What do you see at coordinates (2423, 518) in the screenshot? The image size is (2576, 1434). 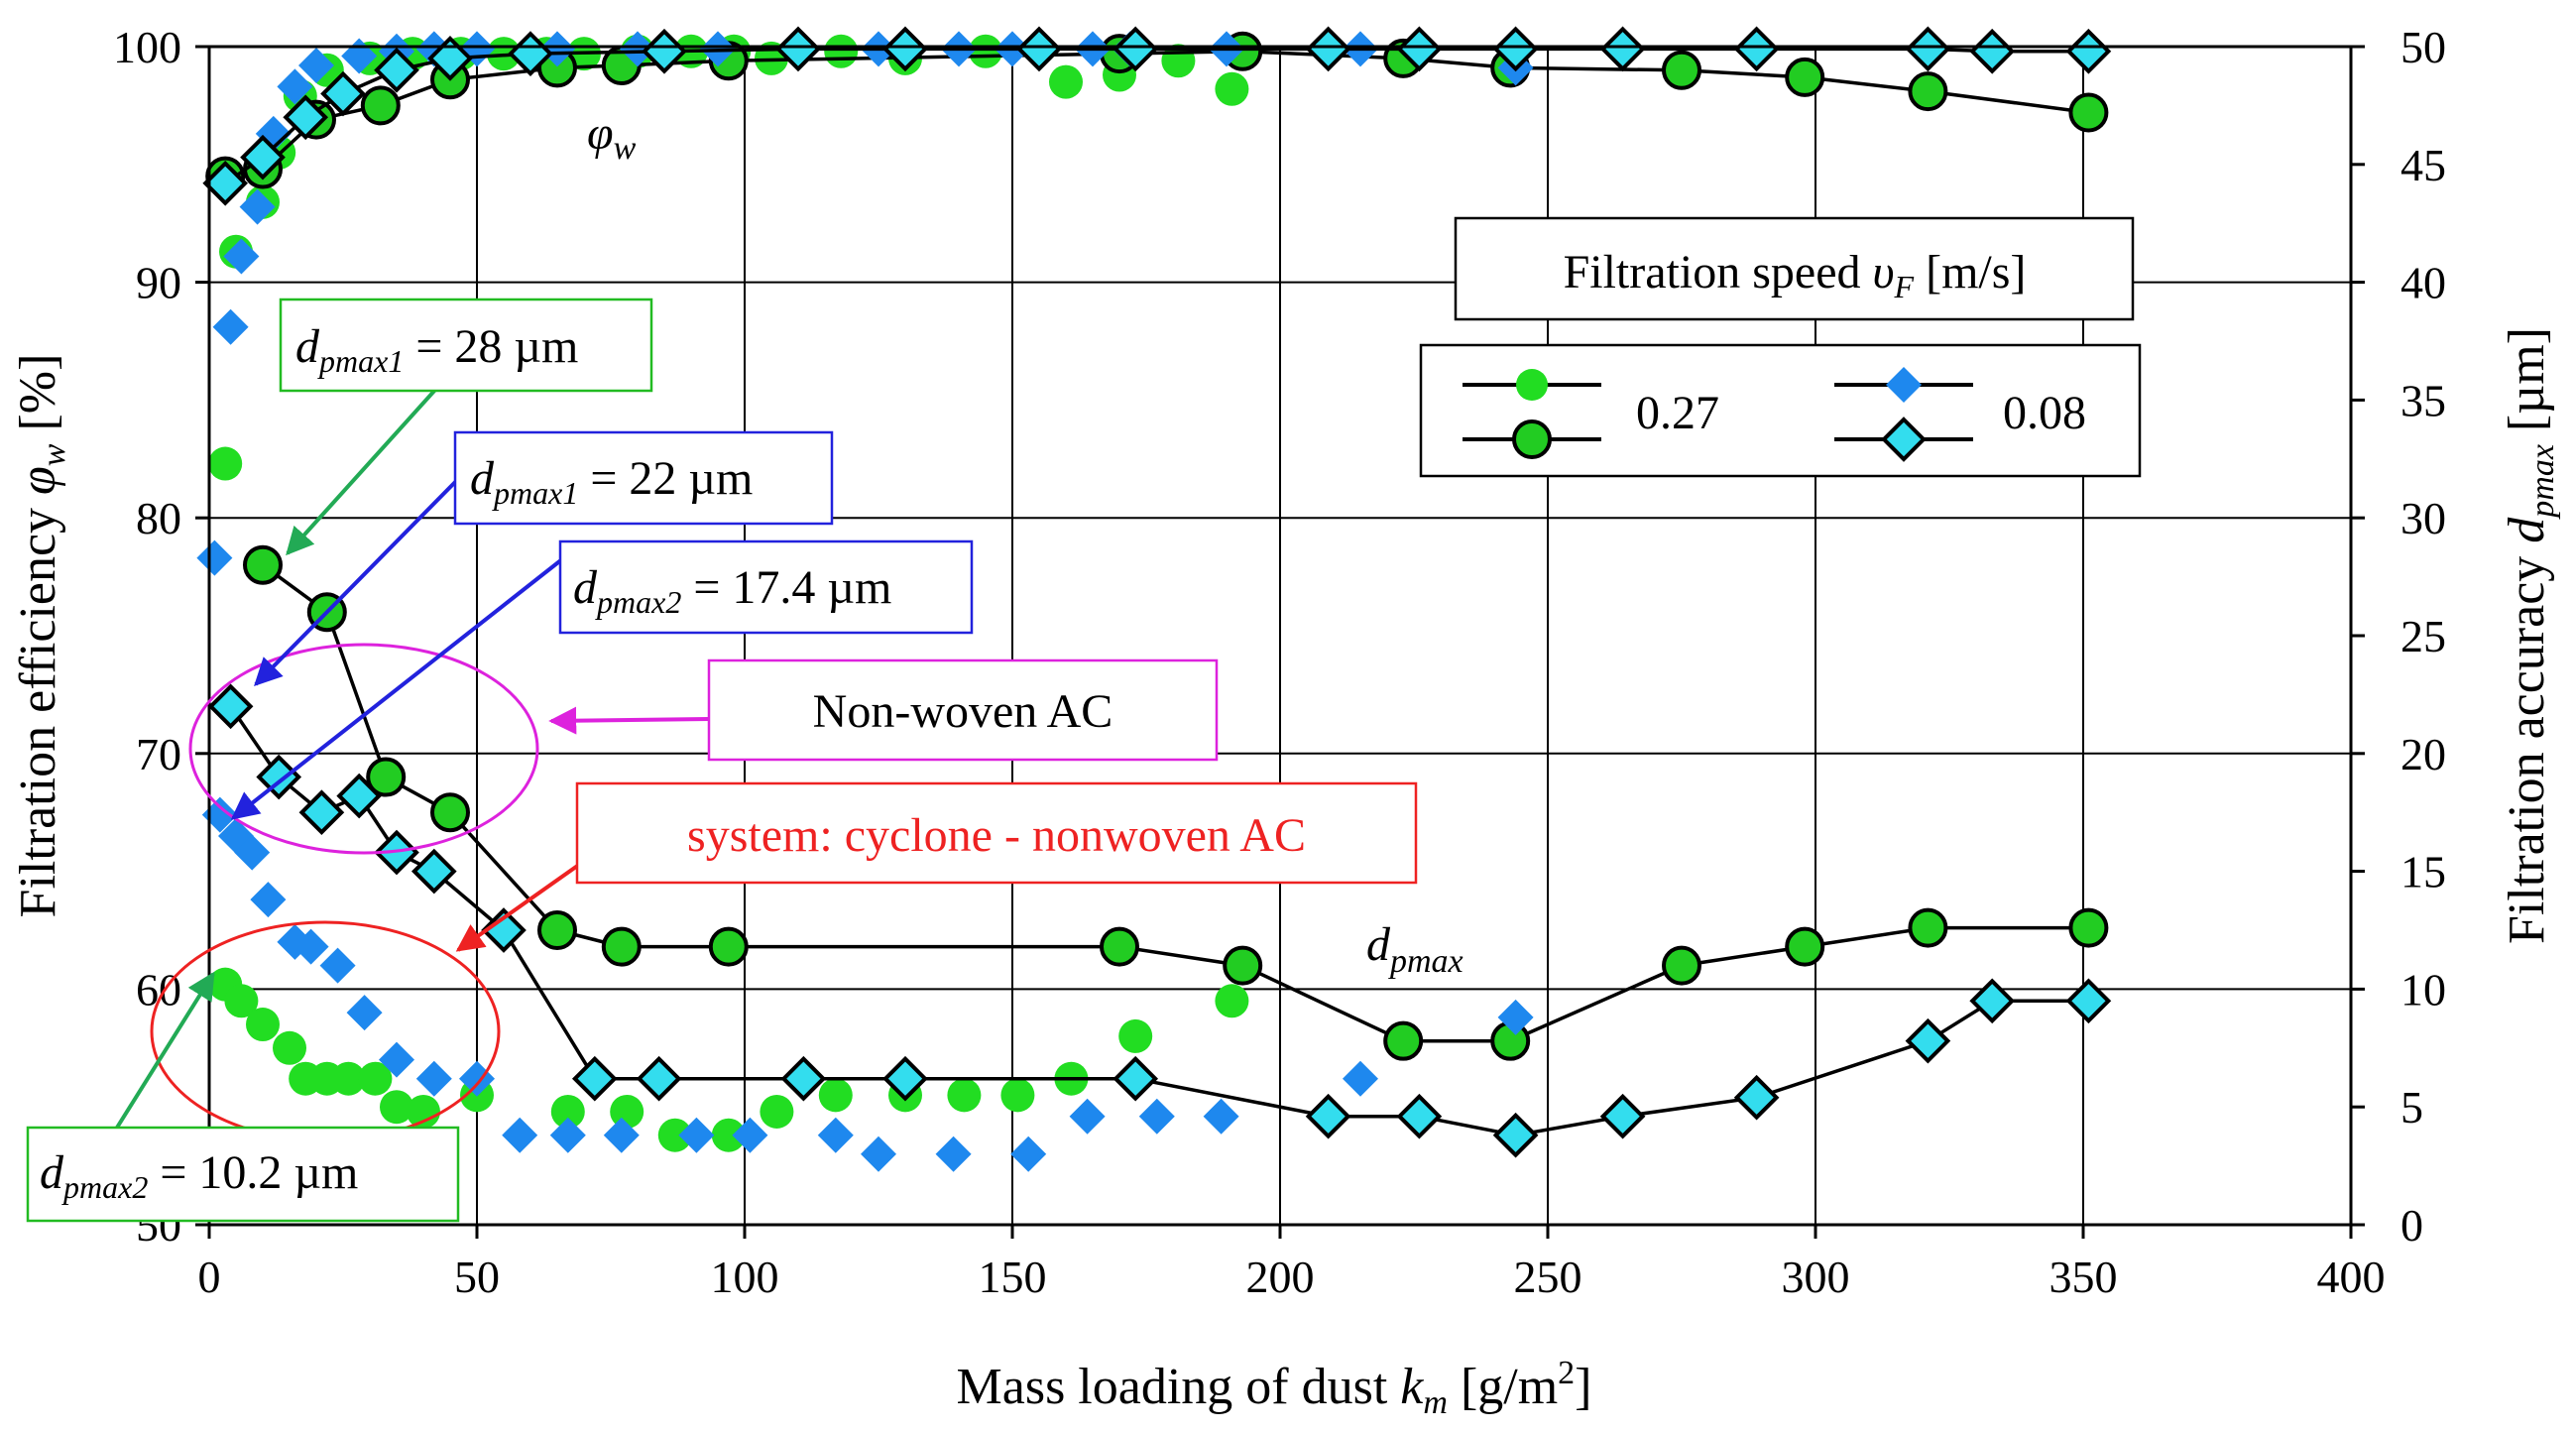 I see `y-right-tick-label: 30` at bounding box center [2423, 518].